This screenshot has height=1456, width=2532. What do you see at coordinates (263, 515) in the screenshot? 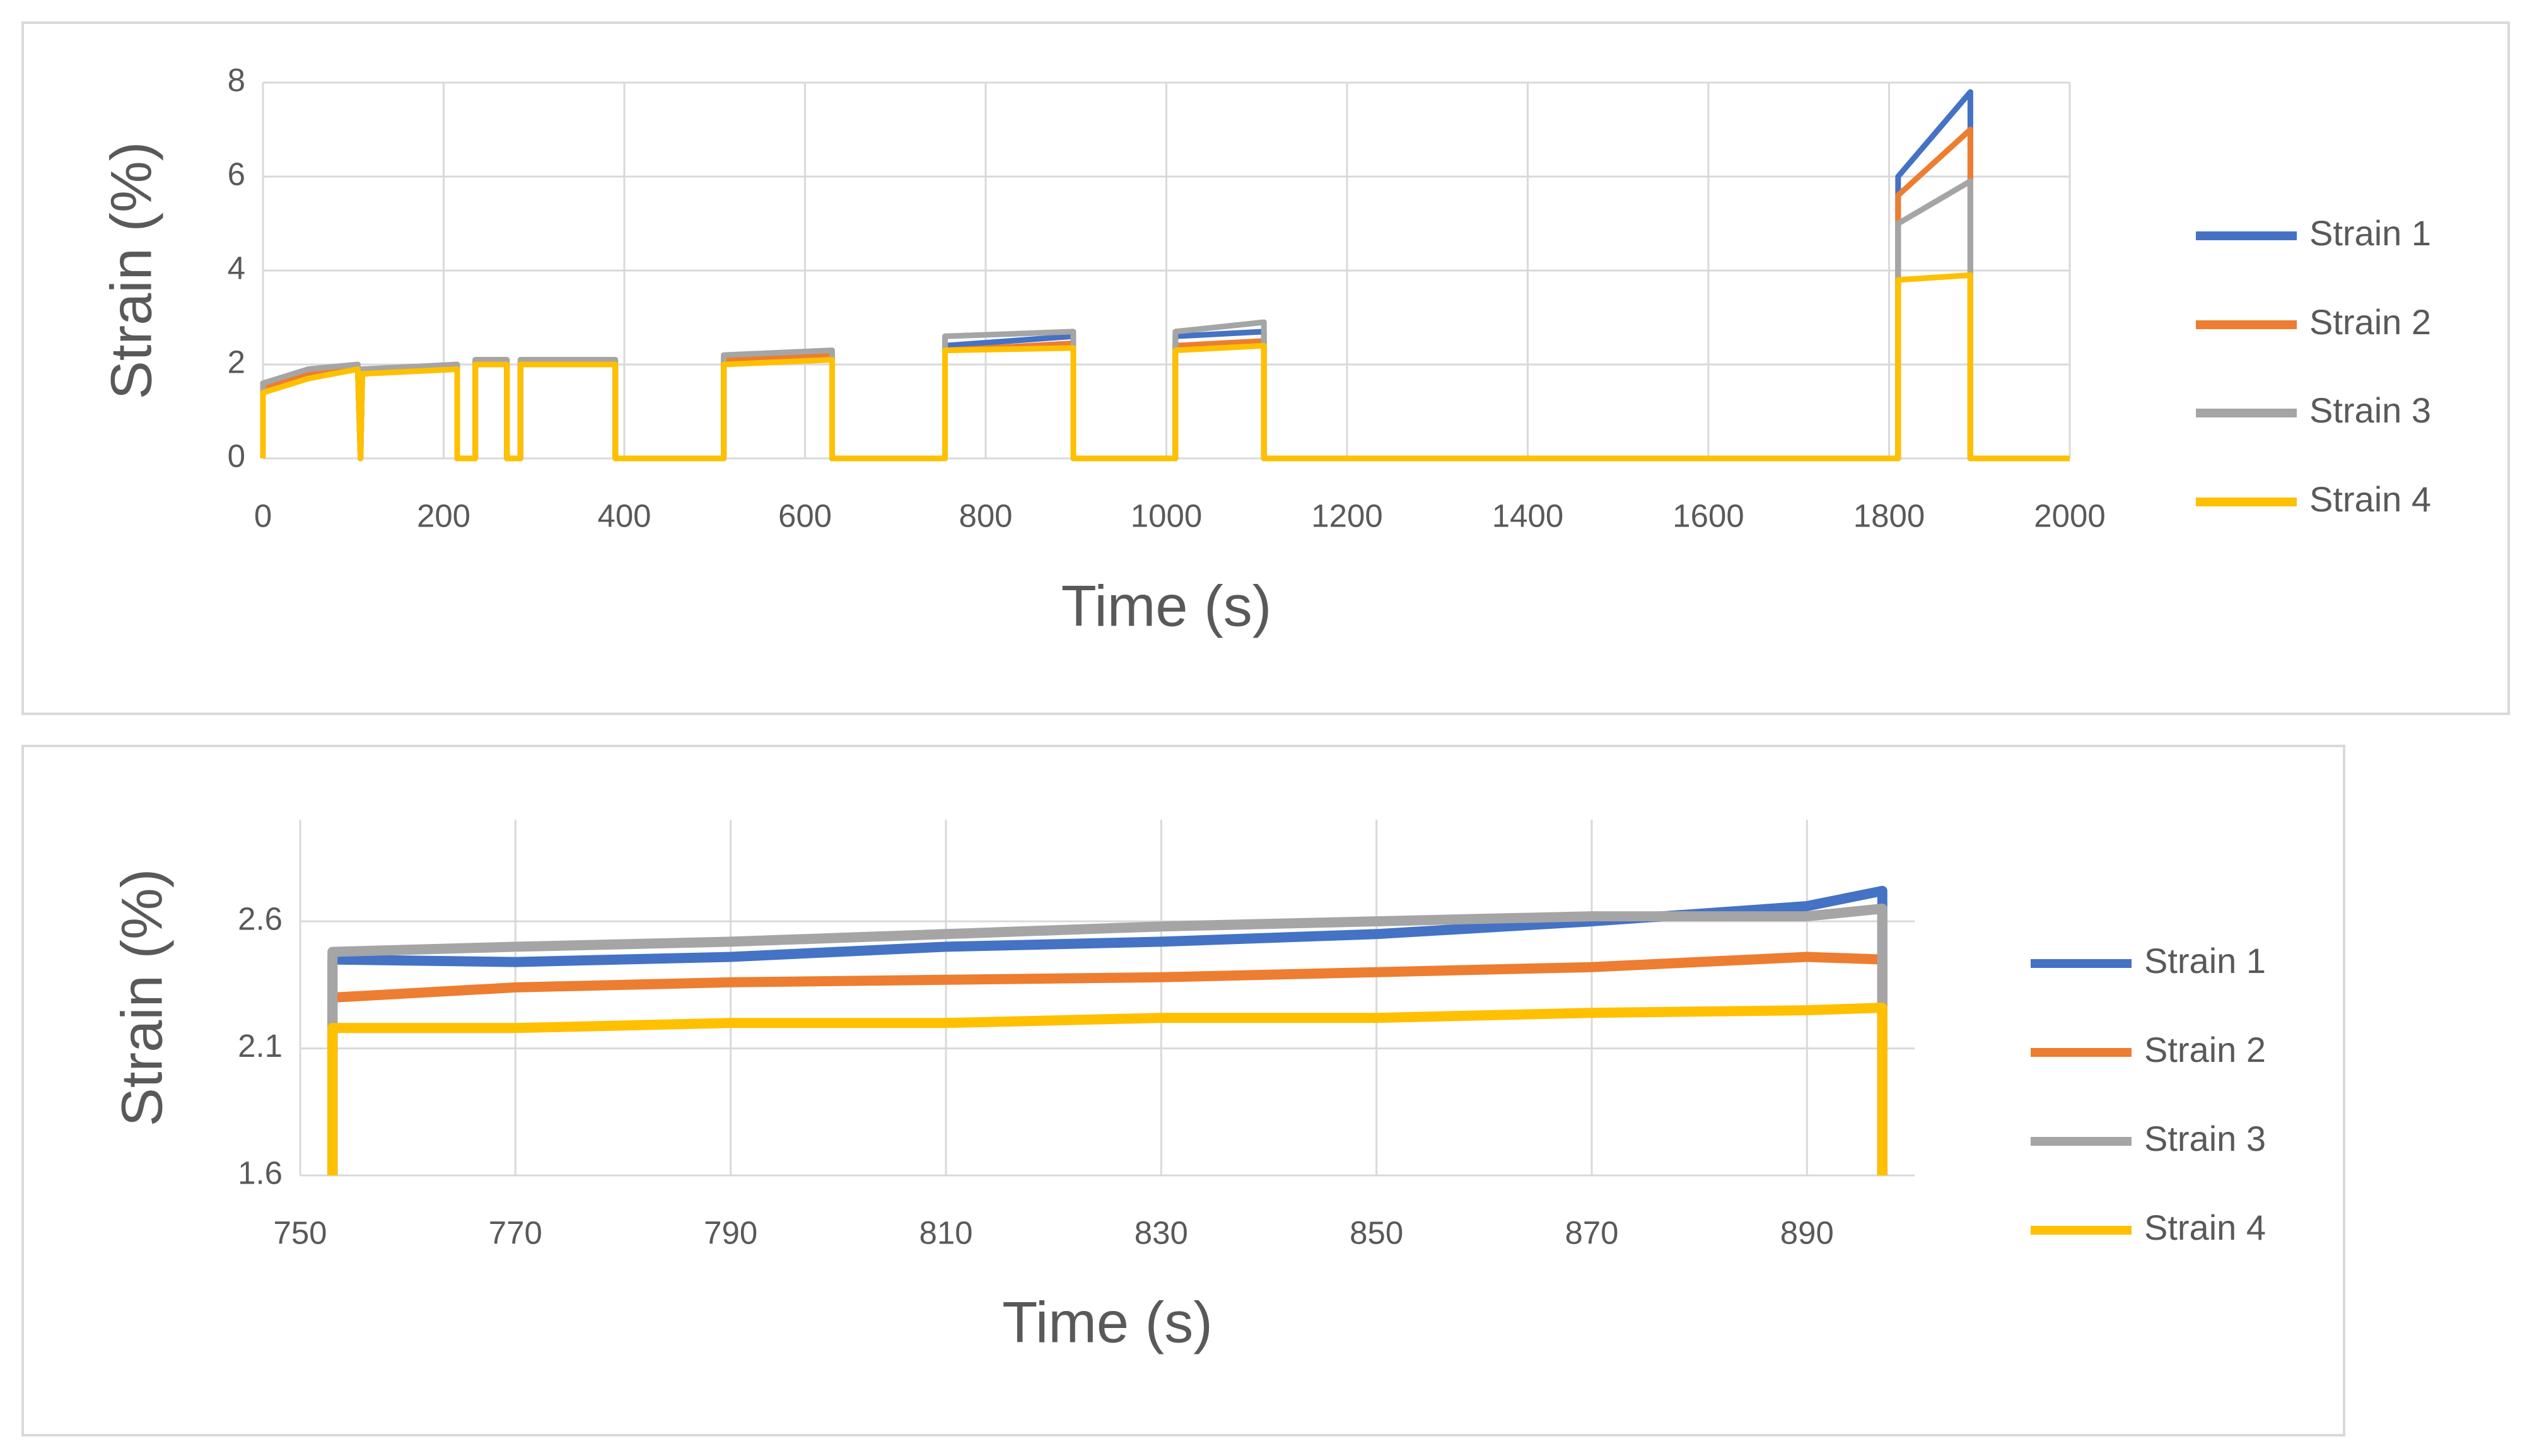
I see `x-tick-label: 0` at bounding box center [263, 515].